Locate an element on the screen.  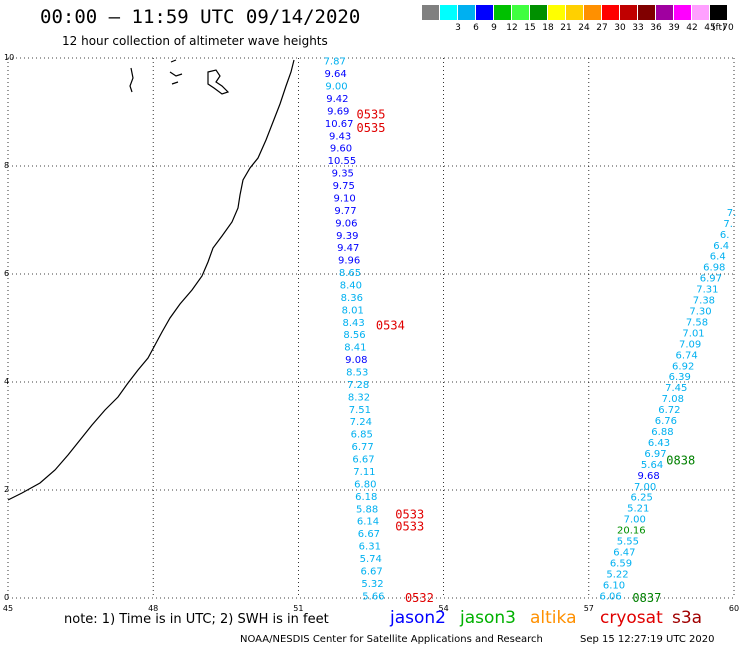
wave-height-value: 6.47 is located at coordinates (624, 552).